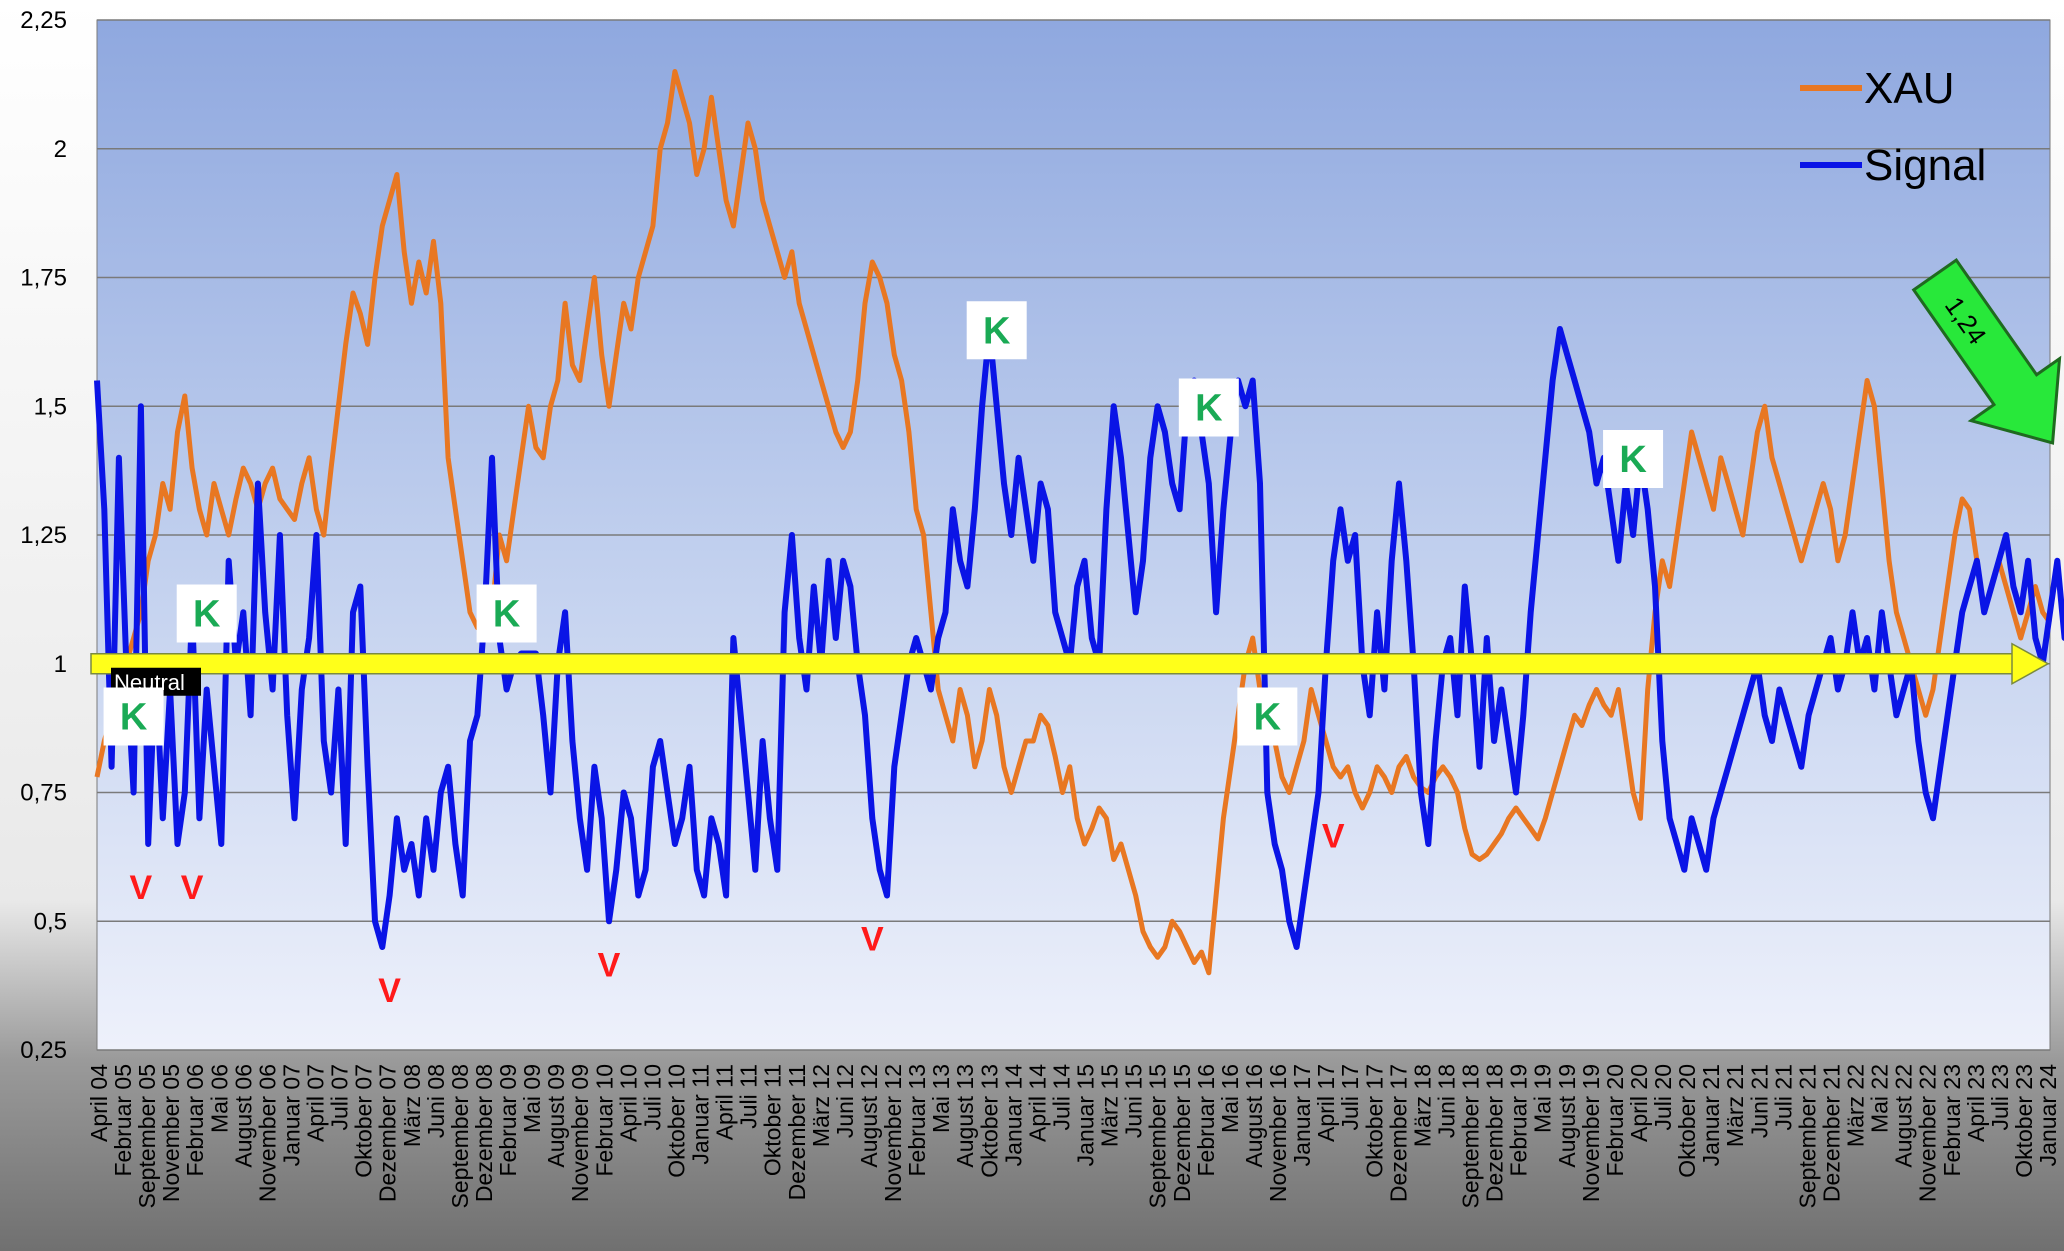 The width and height of the screenshot is (2064, 1251). Describe the element at coordinates (1925, 165) in the screenshot. I see `legend-label-signal: Signal` at that location.